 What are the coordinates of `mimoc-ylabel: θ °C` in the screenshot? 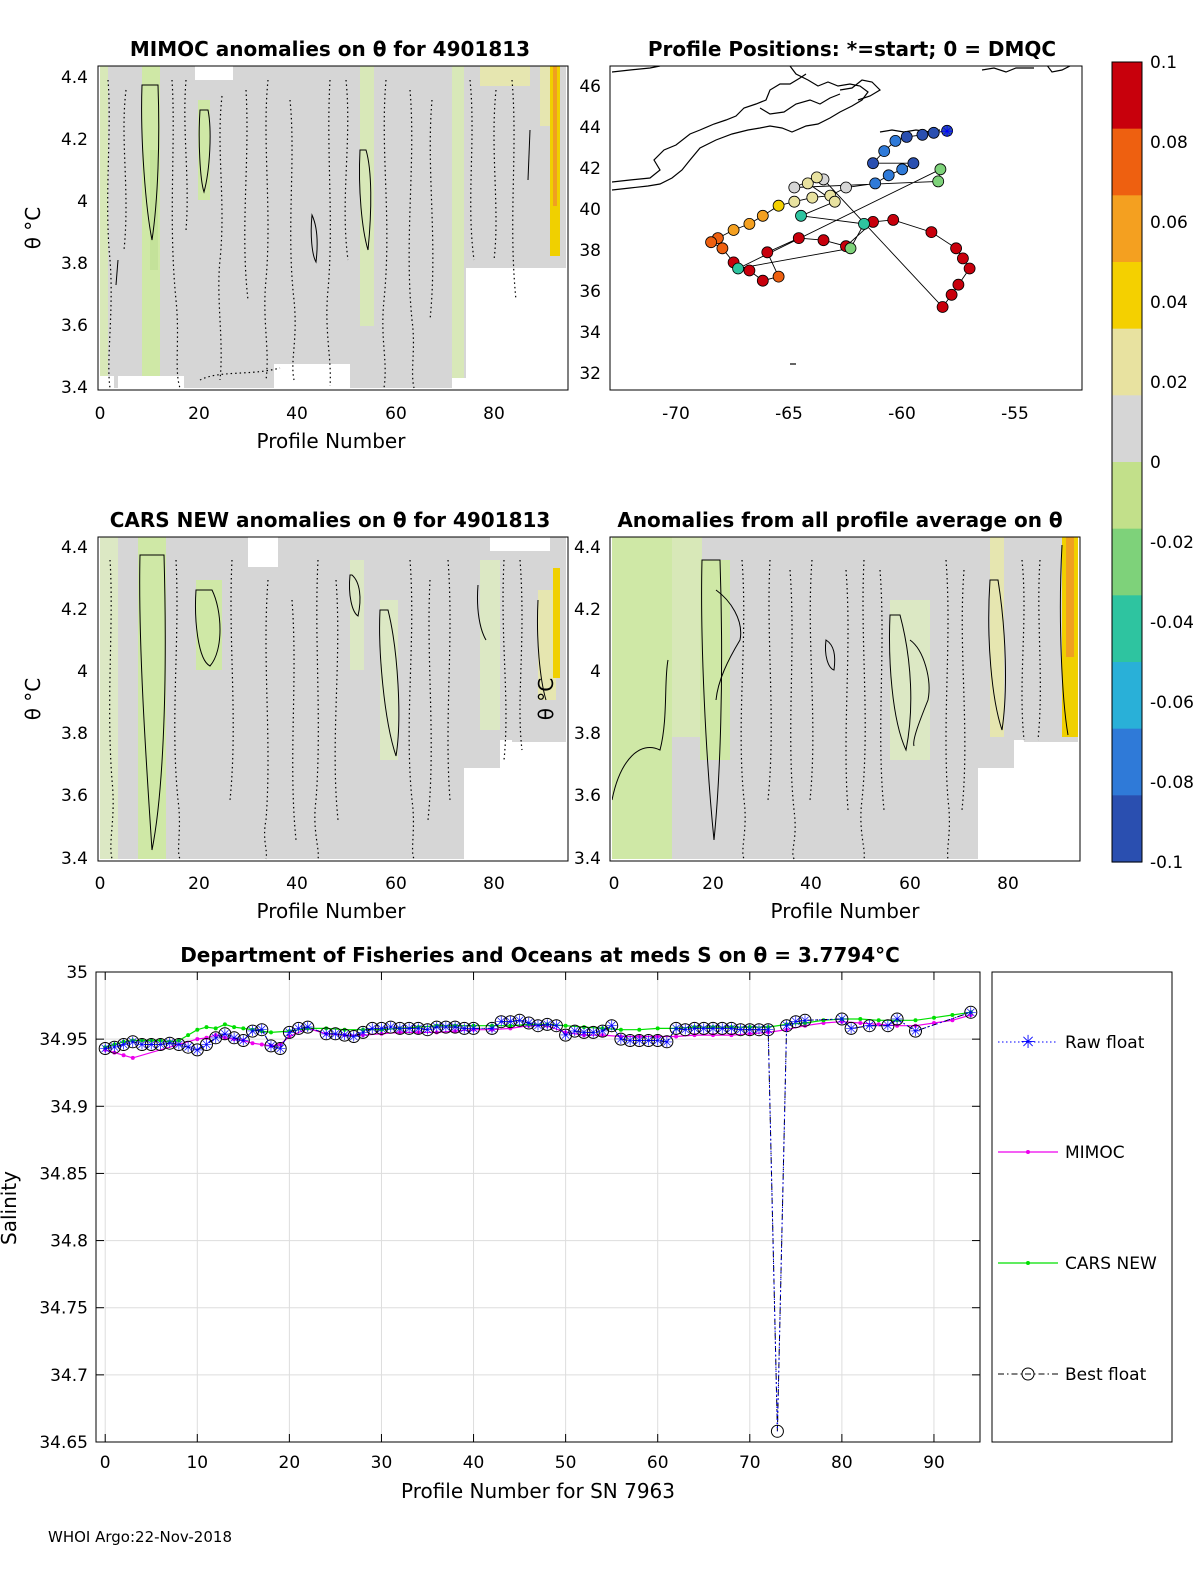 It's located at (33, 228).